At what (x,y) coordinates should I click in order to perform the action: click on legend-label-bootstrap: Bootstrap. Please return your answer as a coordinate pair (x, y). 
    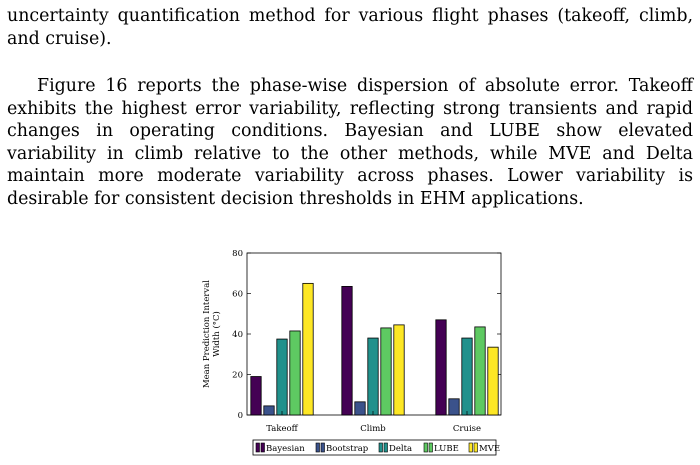
    Looking at the image, I should click on (347, 449).